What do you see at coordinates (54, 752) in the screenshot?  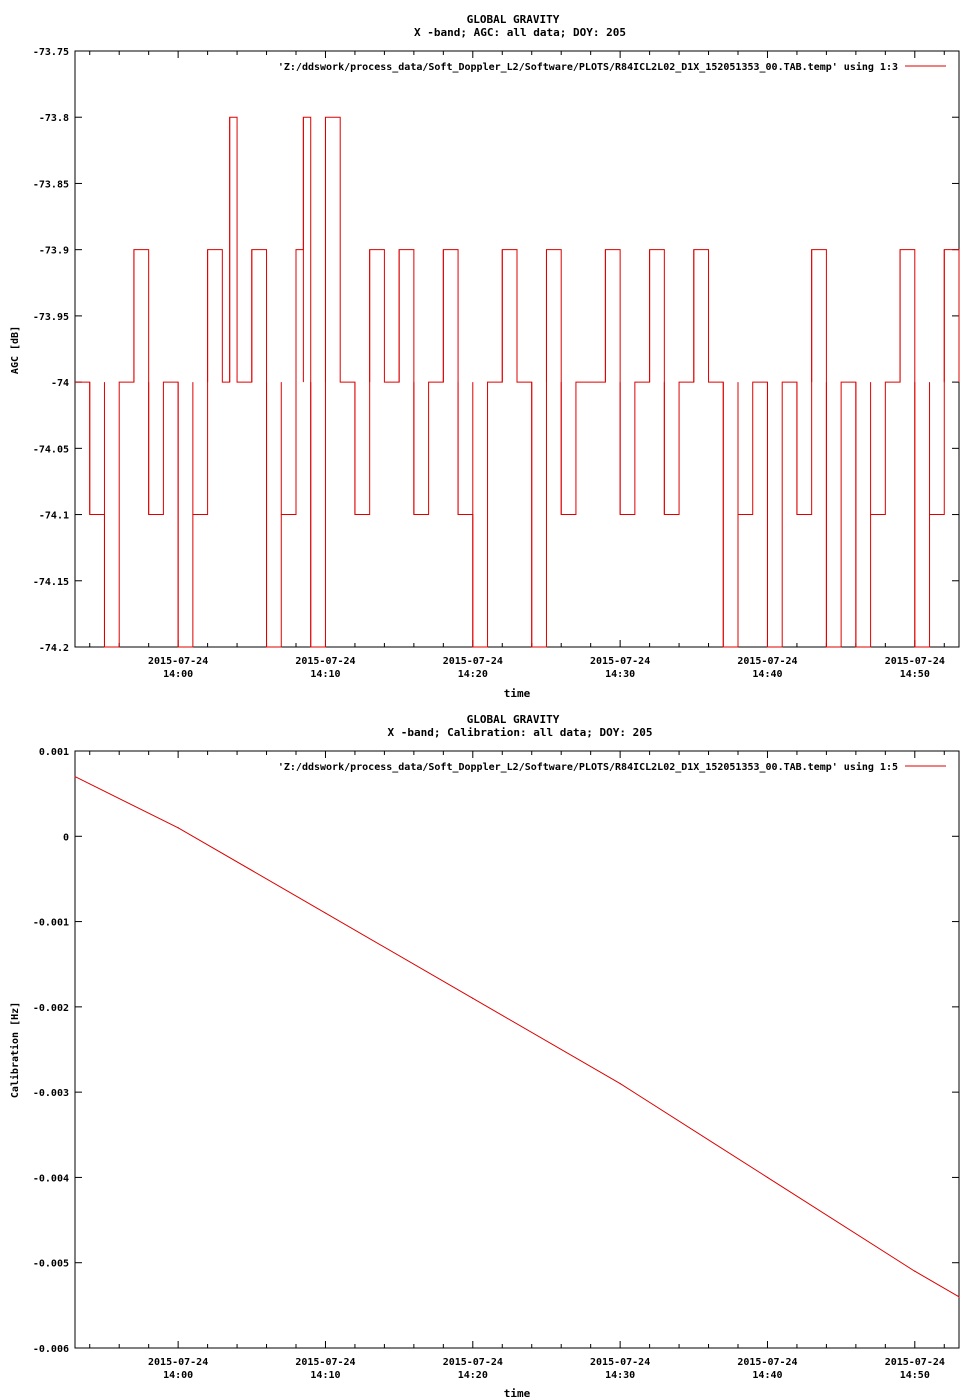 I see `calibration-y-tick-label: 0.001` at bounding box center [54, 752].